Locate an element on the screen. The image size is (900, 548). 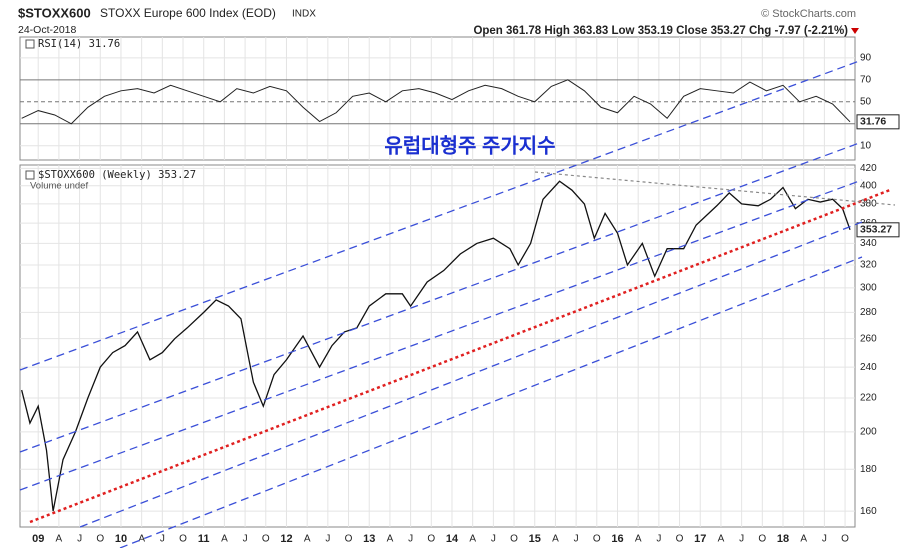
y-tick-label: 90 is located at coordinates (866, 58).